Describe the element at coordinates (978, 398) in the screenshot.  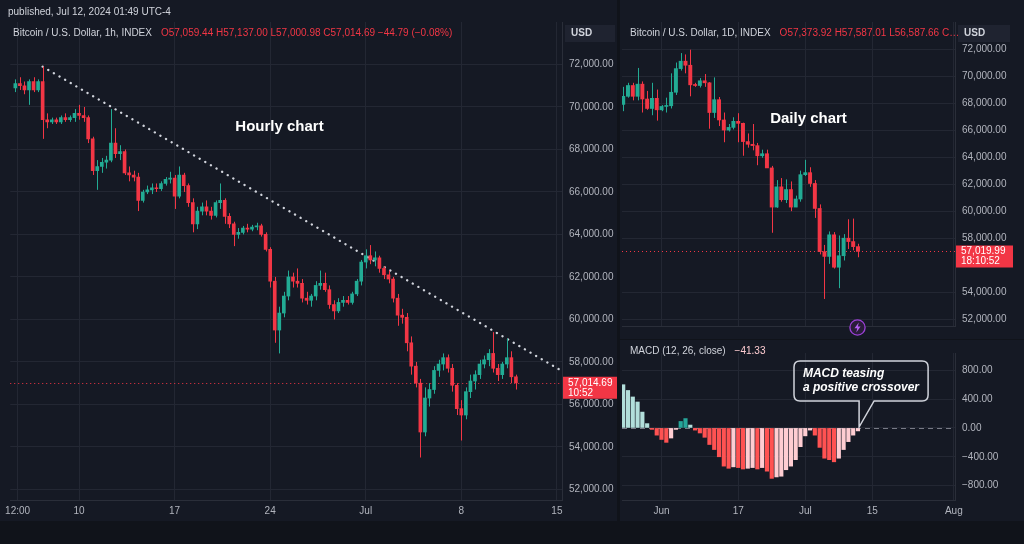
I see `y-tick-label: 400.00` at that location.